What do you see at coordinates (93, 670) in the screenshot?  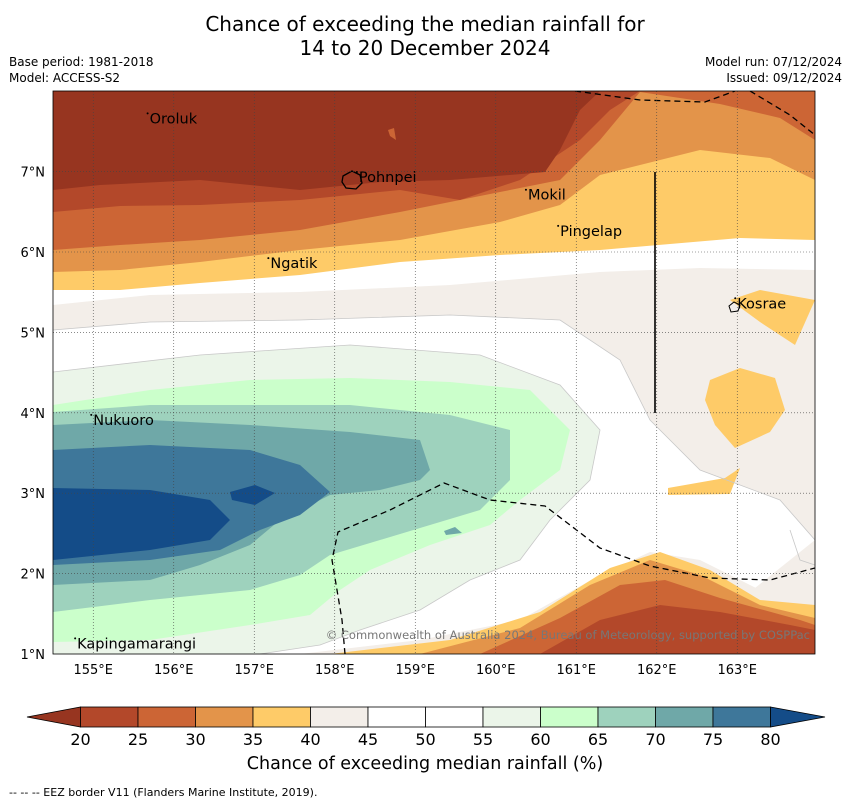 I see `lon-tick-label: 155°E` at bounding box center [93, 670].